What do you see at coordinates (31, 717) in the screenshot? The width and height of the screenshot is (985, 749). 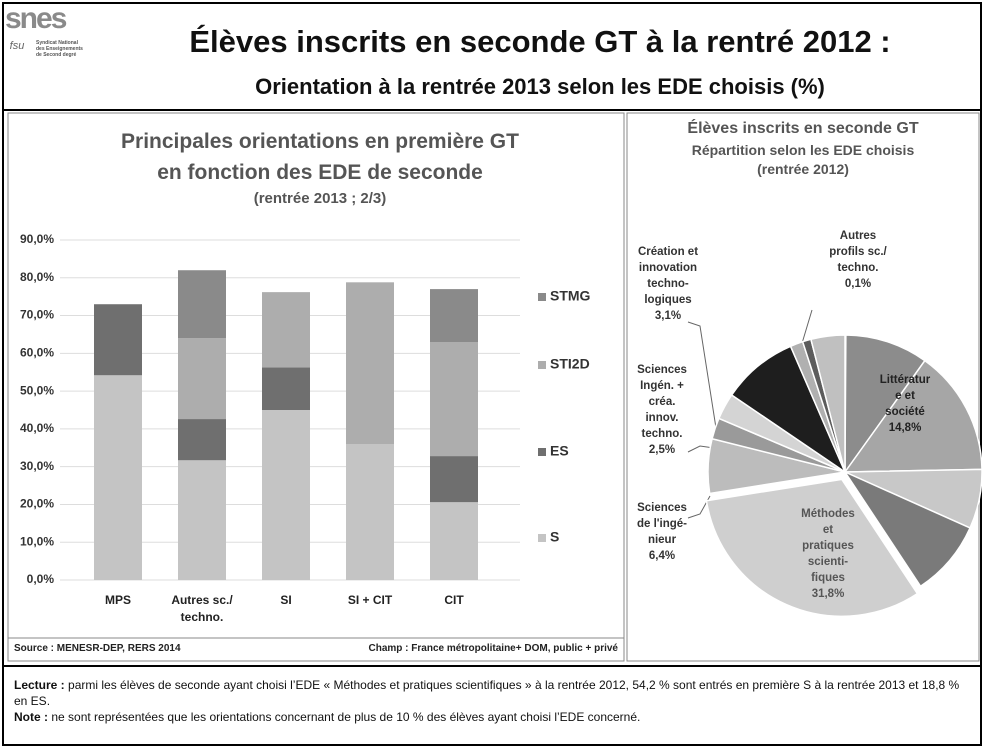 I see `note-label: Note :` at bounding box center [31, 717].